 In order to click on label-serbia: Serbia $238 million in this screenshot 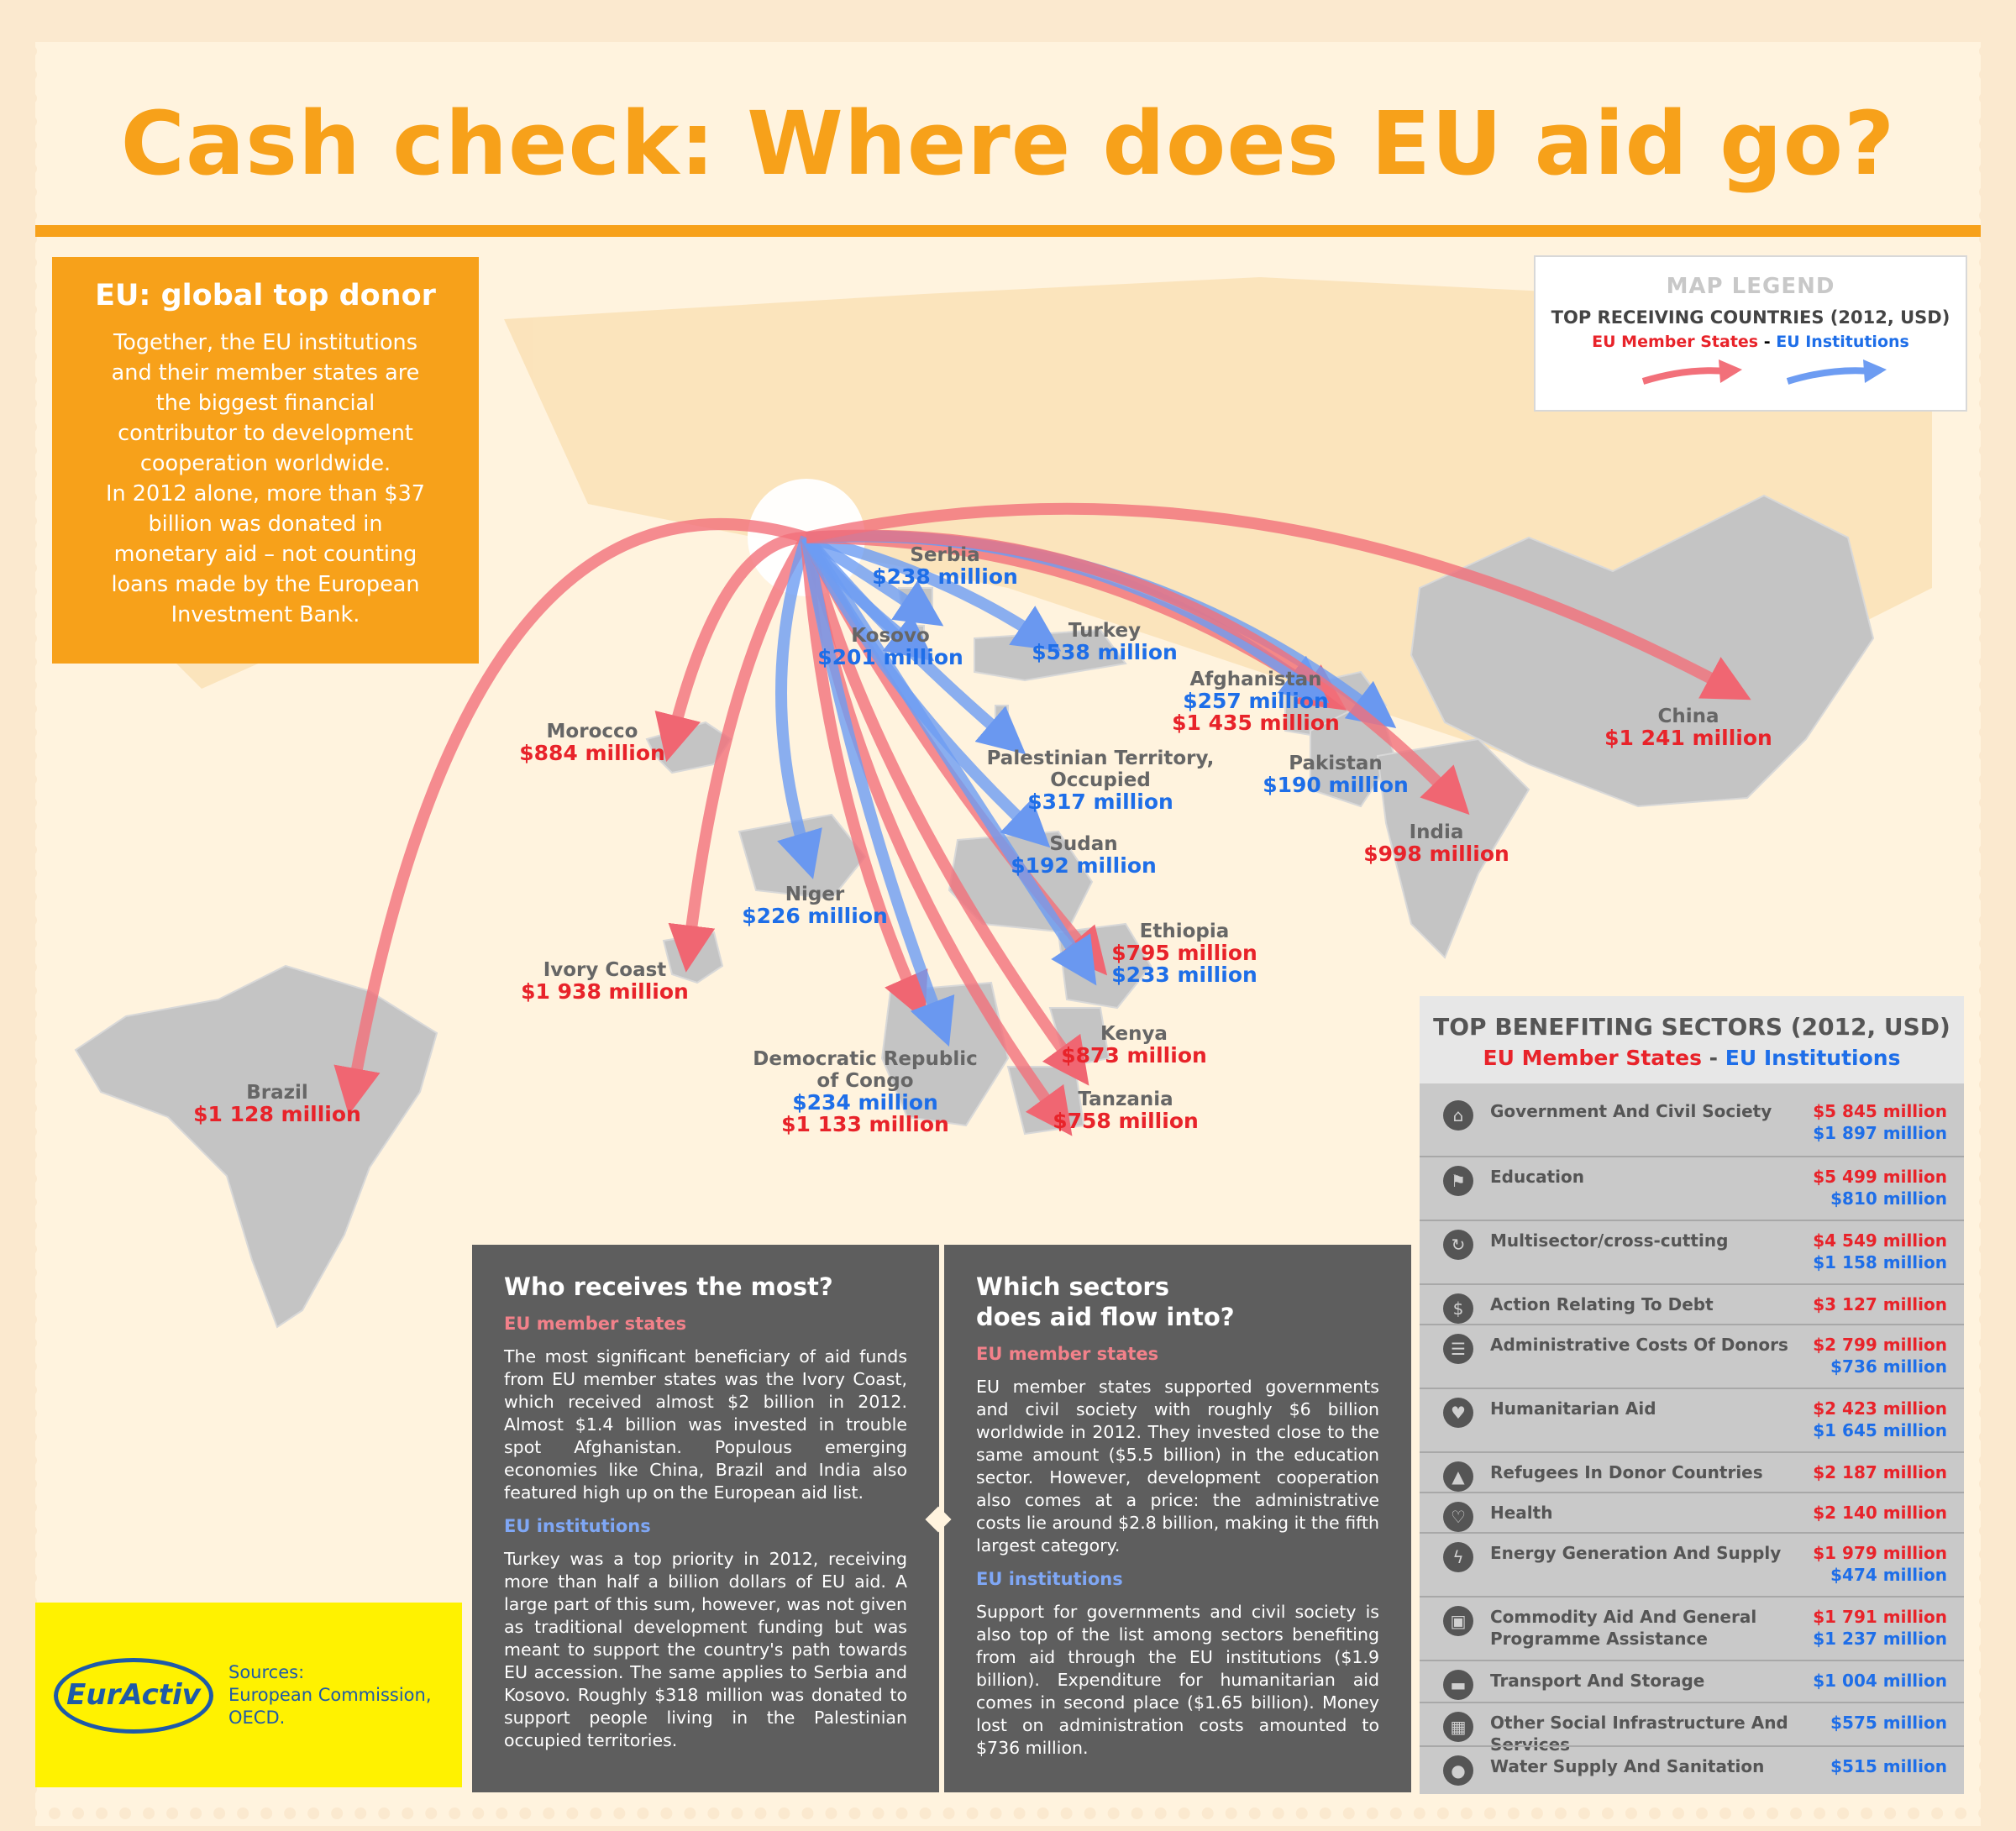, I will do `click(945, 566)`.